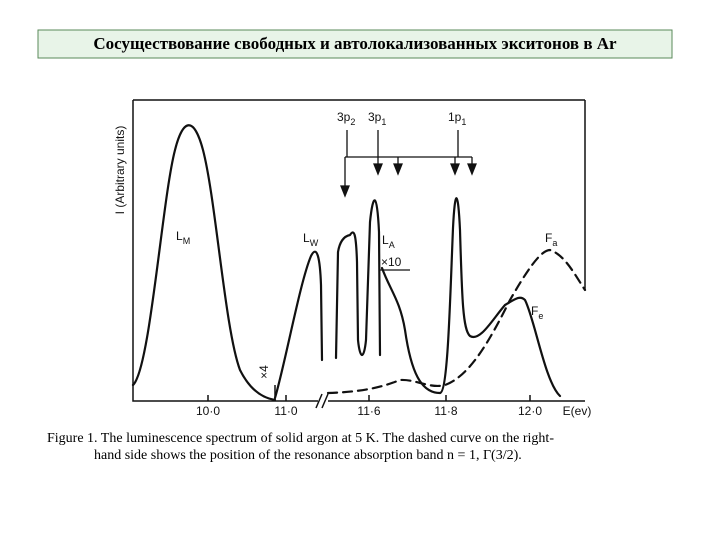 Image resolution: width=720 pixels, height=540 pixels. I want to click on figure-label: LM, so click(183, 237).